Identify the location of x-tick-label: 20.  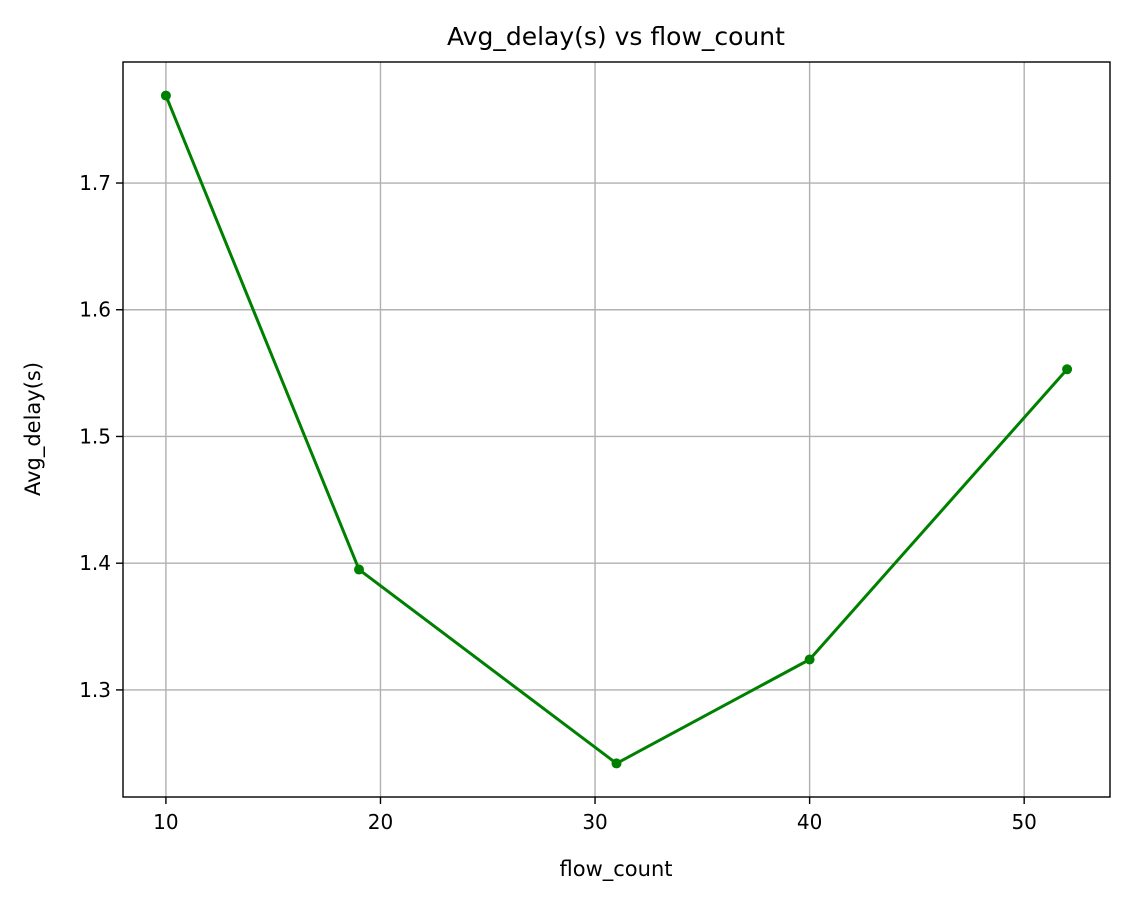
(380, 822).